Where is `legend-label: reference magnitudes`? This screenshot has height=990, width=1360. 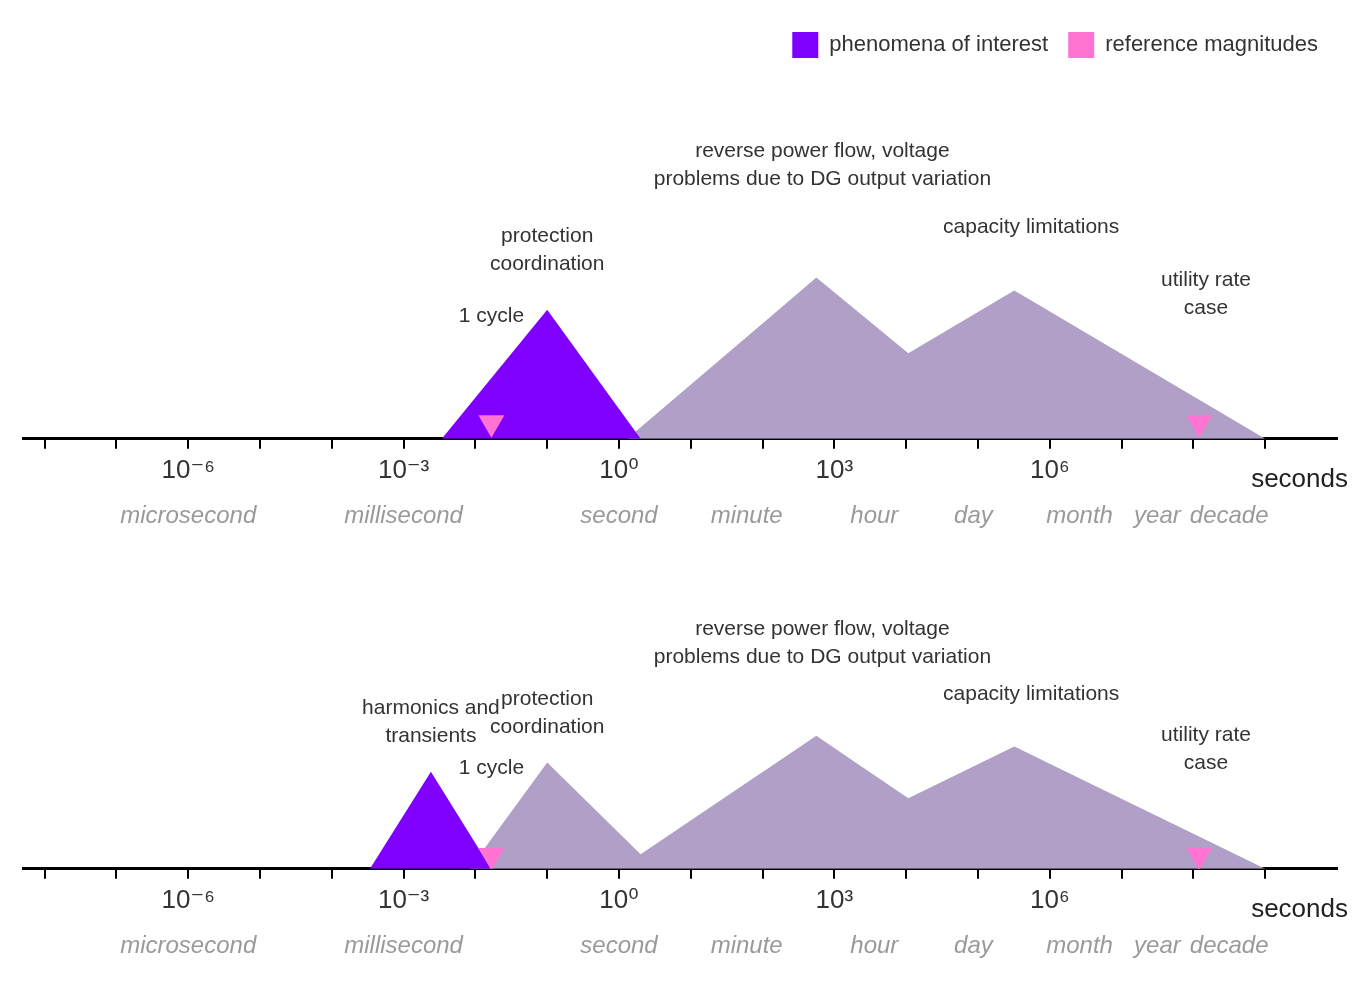 legend-label: reference magnitudes is located at coordinates (1211, 44).